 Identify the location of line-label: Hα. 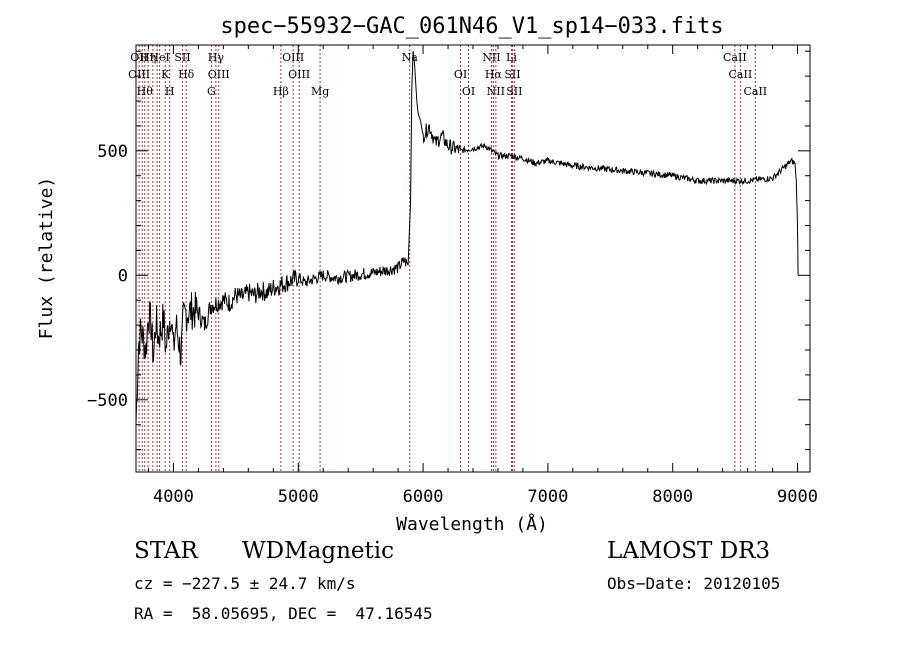
(494, 74).